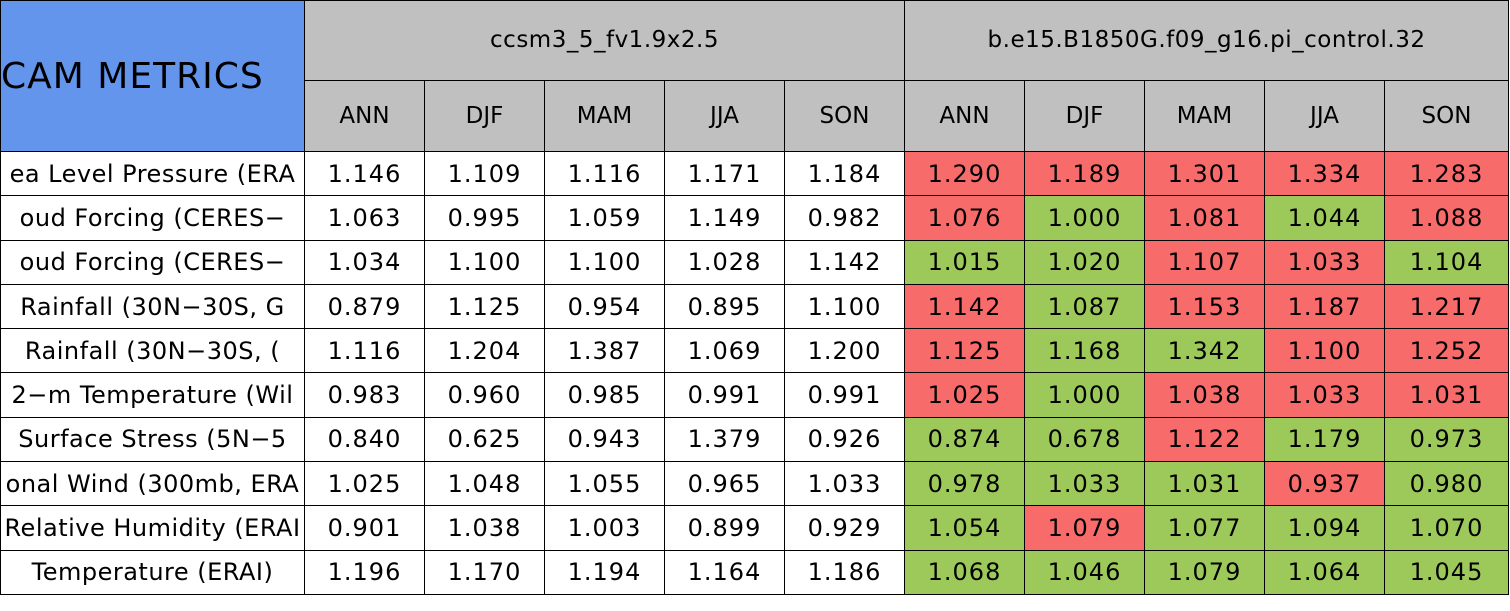  What do you see at coordinates (364, 439) in the screenshot?
I see `metric-cell: 0.840` at bounding box center [364, 439].